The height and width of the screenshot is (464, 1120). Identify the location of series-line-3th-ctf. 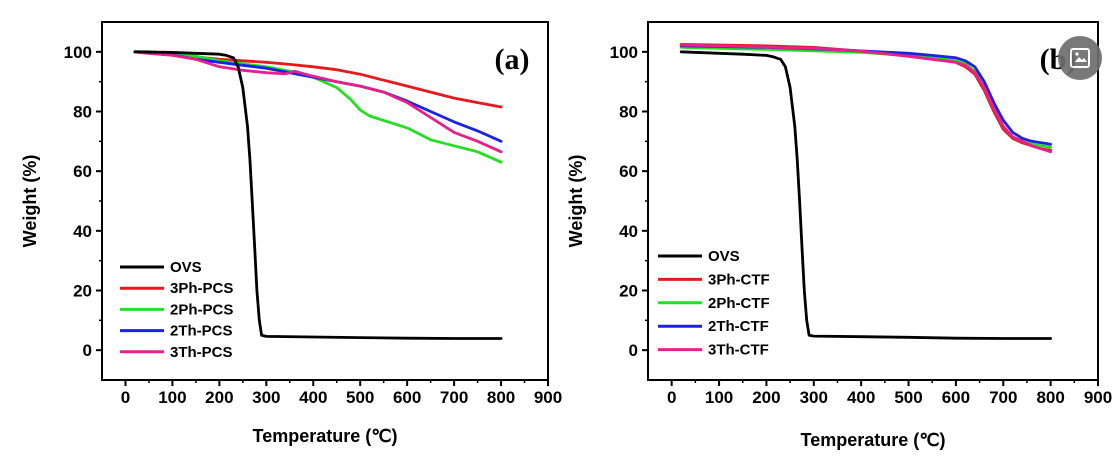
(865, 98).